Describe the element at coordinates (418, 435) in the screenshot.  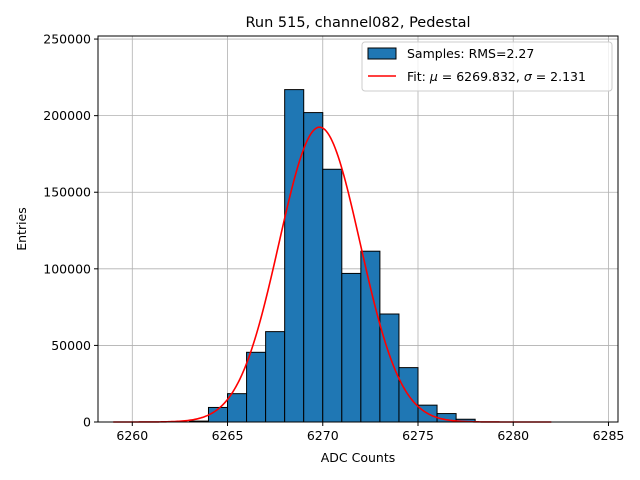
I see `x-tick-label: 6275` at that location.